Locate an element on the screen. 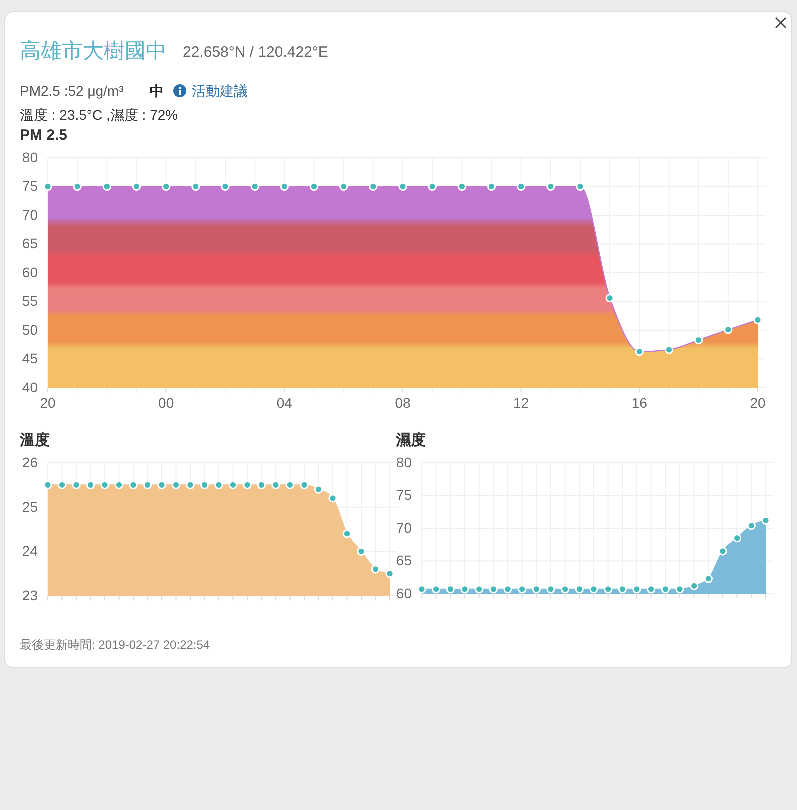  text: 高雄市大樹國中 is located at coordinates (93, 51).